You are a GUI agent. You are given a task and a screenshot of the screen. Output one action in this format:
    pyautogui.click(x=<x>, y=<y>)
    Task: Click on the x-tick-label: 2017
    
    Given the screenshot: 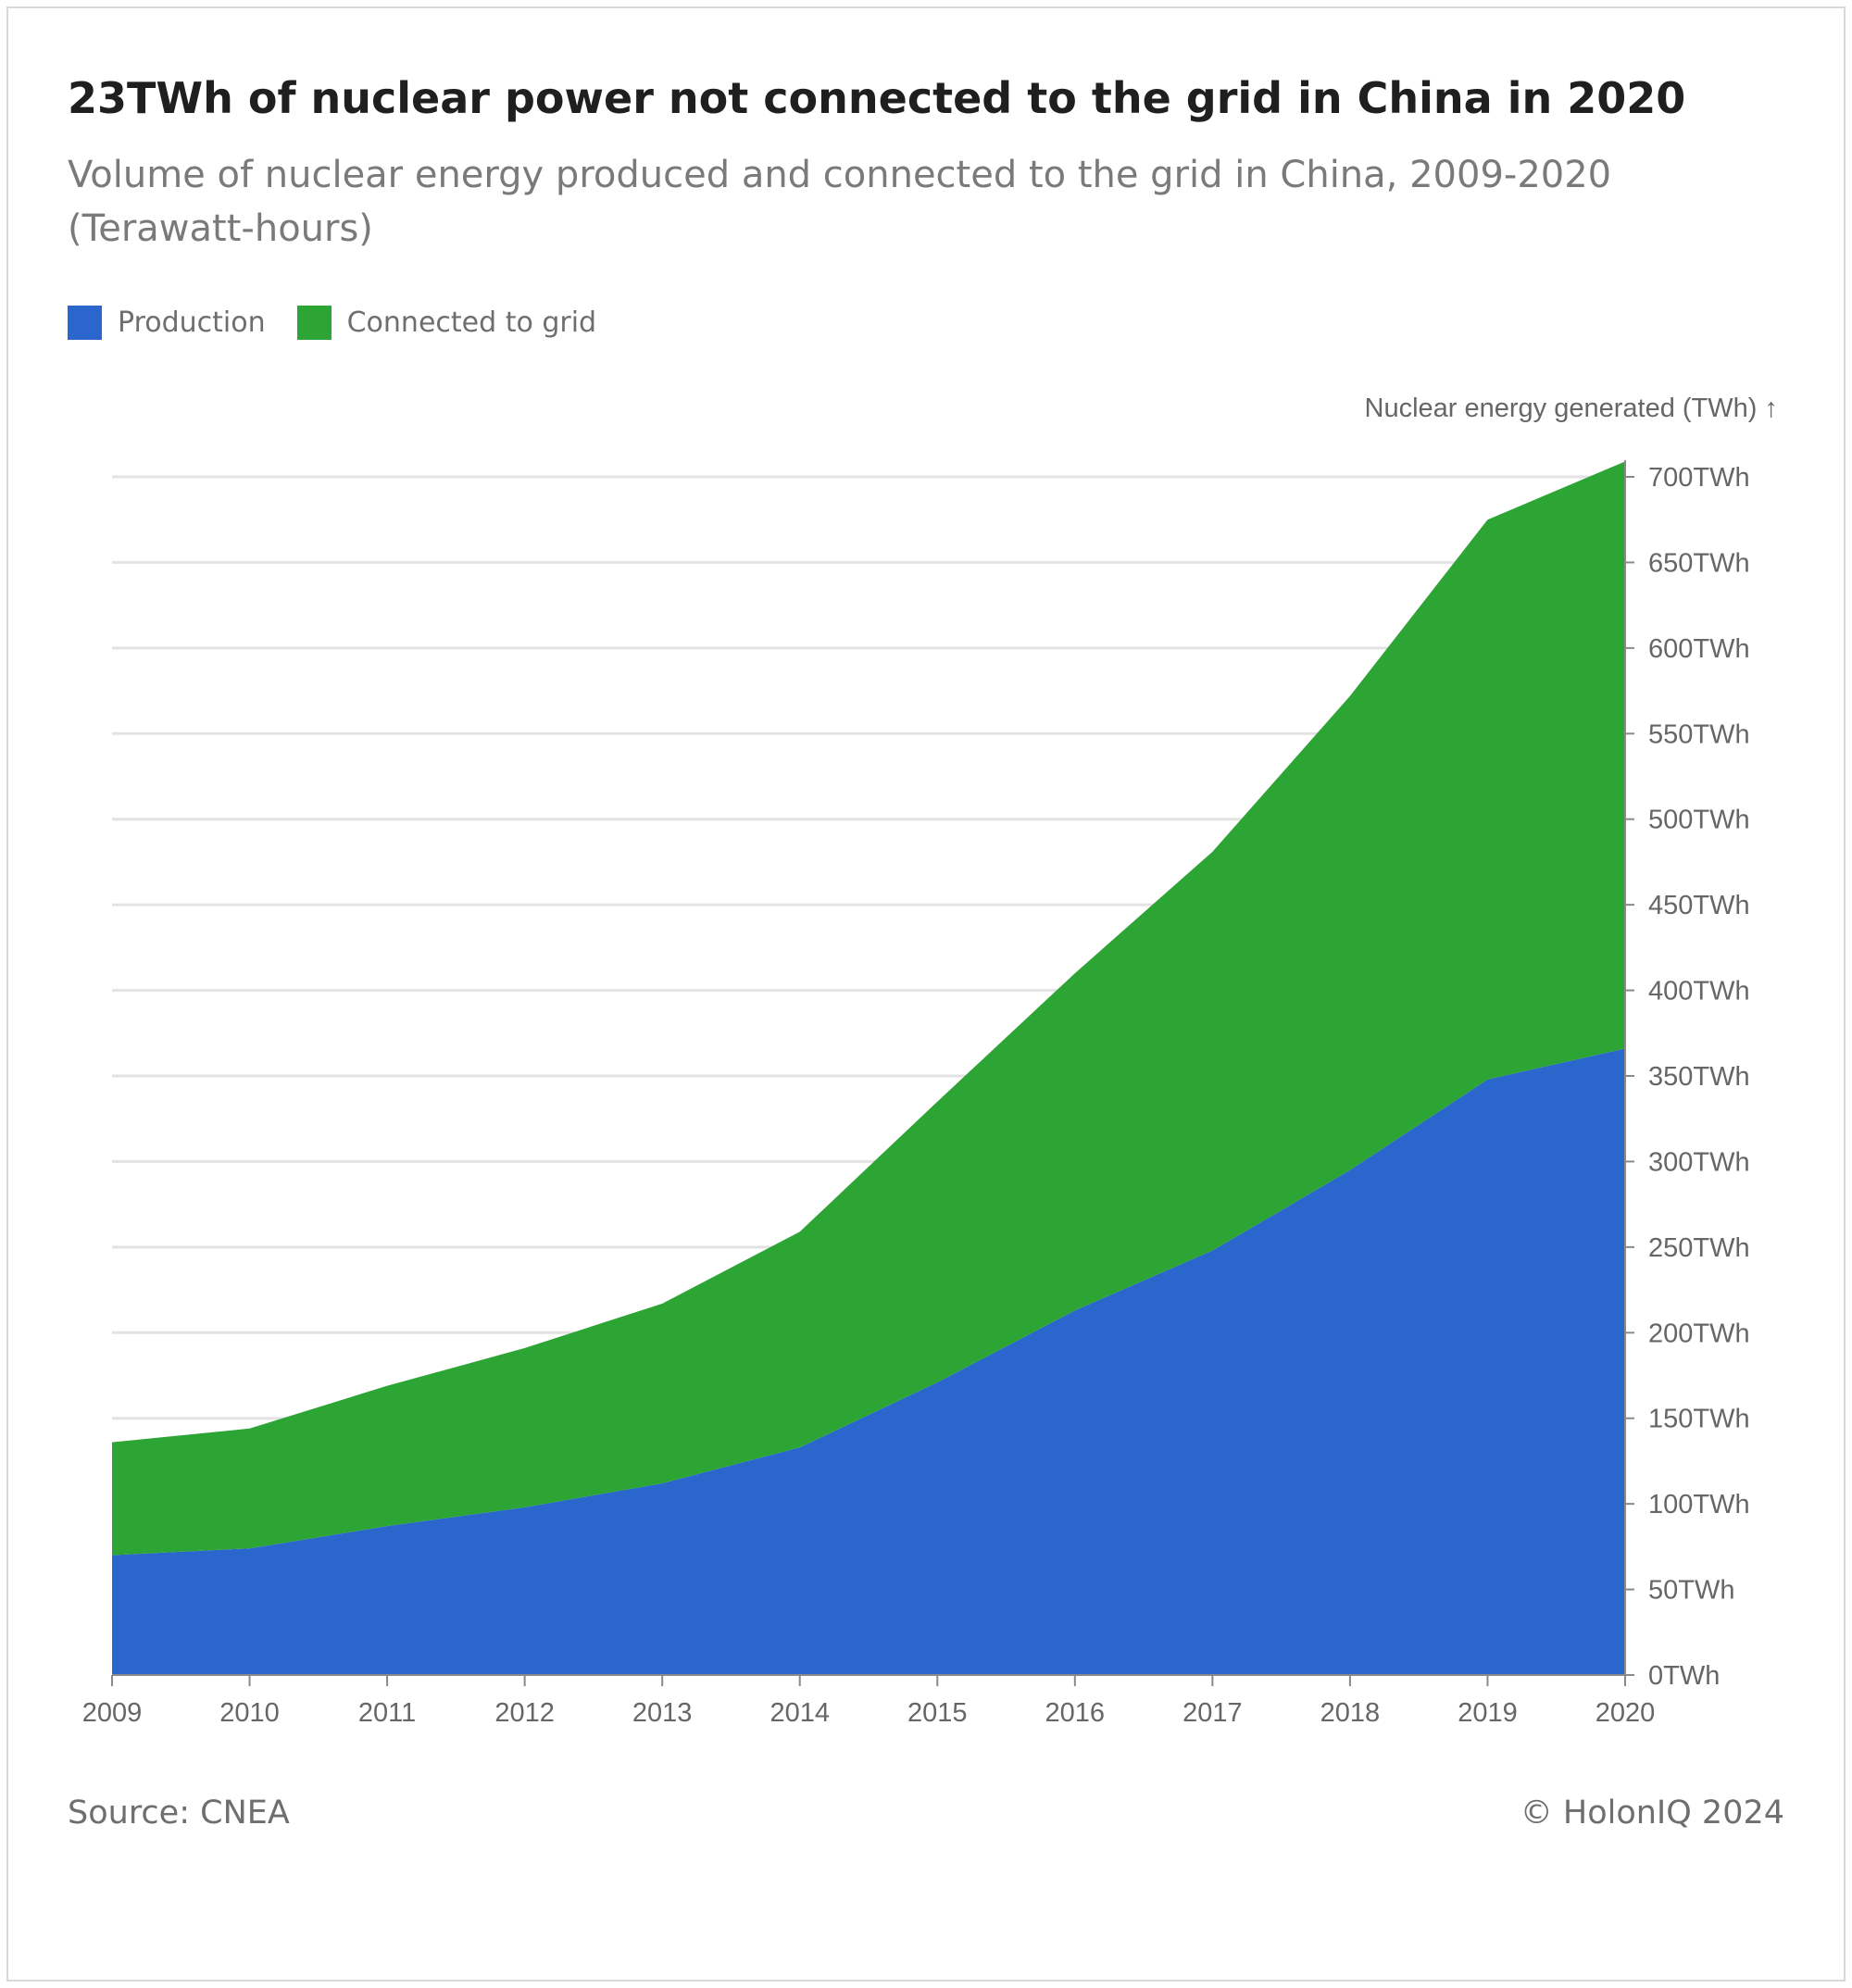 What is the action you would take?
    pyautogui.click(x=1213, y=1713)
    